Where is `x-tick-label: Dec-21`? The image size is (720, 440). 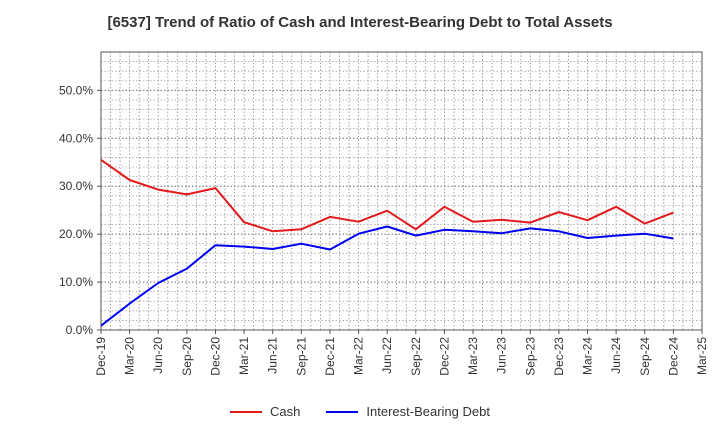
x-tick-label: Dec-21 is located at coordinates (330, 356).